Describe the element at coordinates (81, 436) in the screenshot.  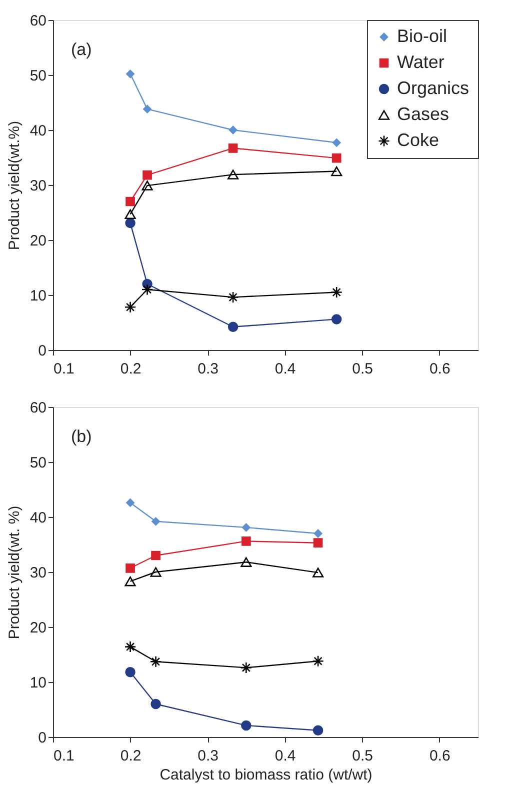
I see `annotation: (b)` at that location.